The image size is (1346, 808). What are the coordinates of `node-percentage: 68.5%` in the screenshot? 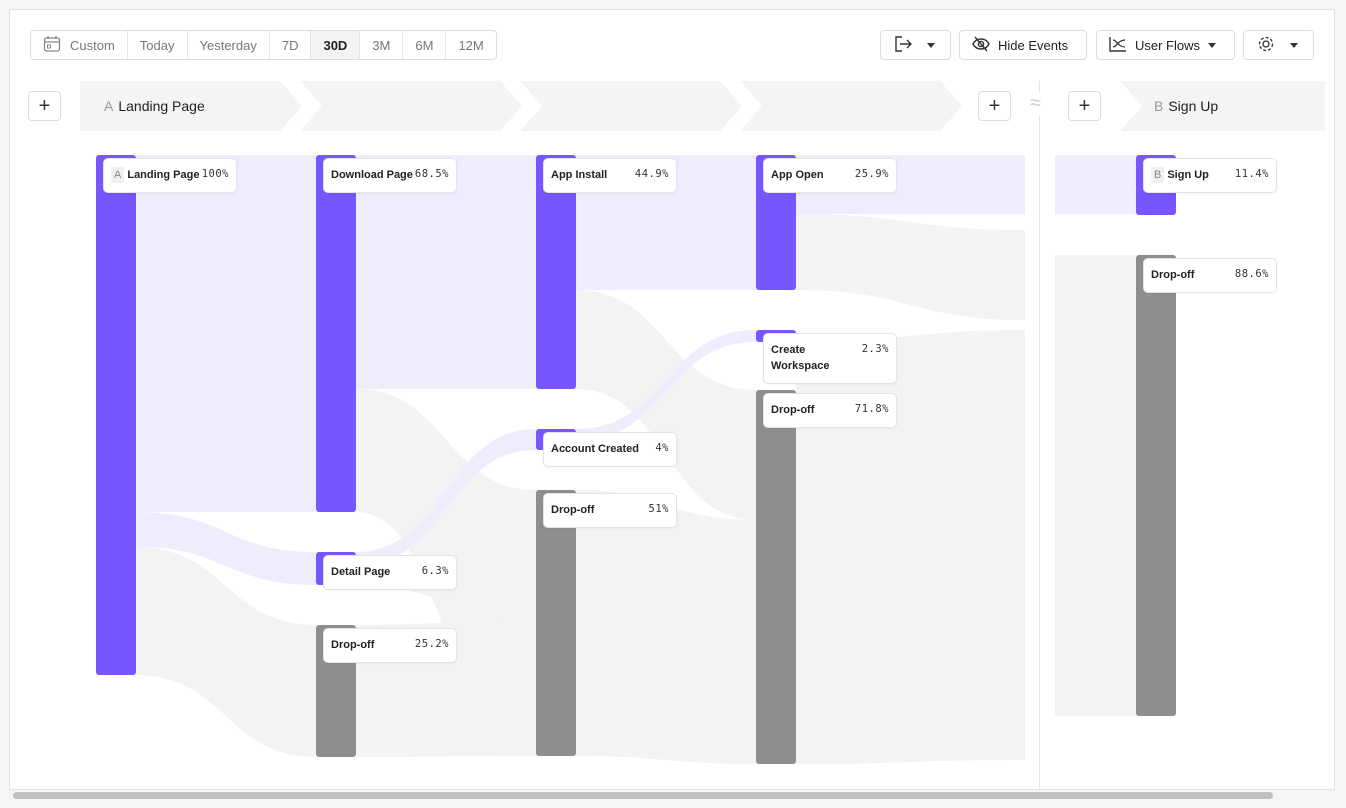 It's located at (431, 174).